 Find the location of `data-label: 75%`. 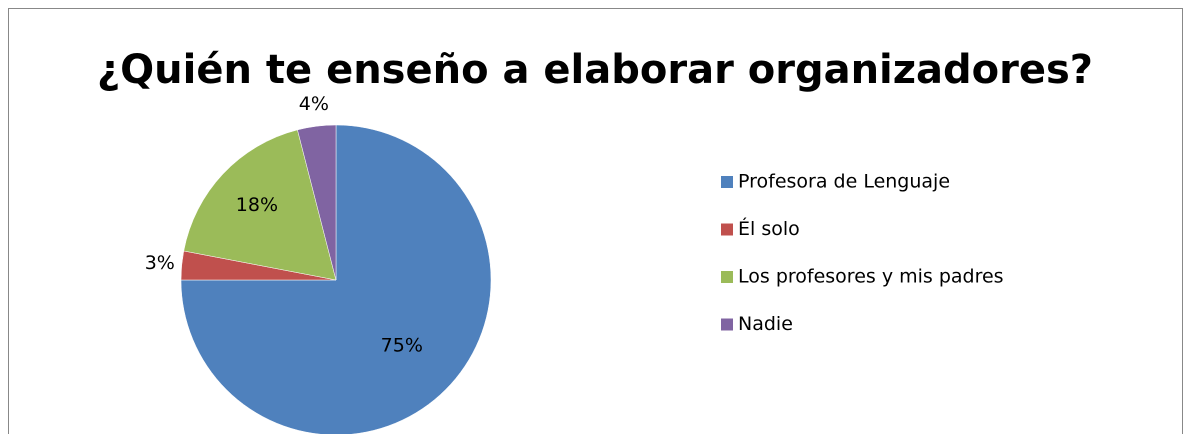

data-label: 75% is located at coordinates (402, 345).